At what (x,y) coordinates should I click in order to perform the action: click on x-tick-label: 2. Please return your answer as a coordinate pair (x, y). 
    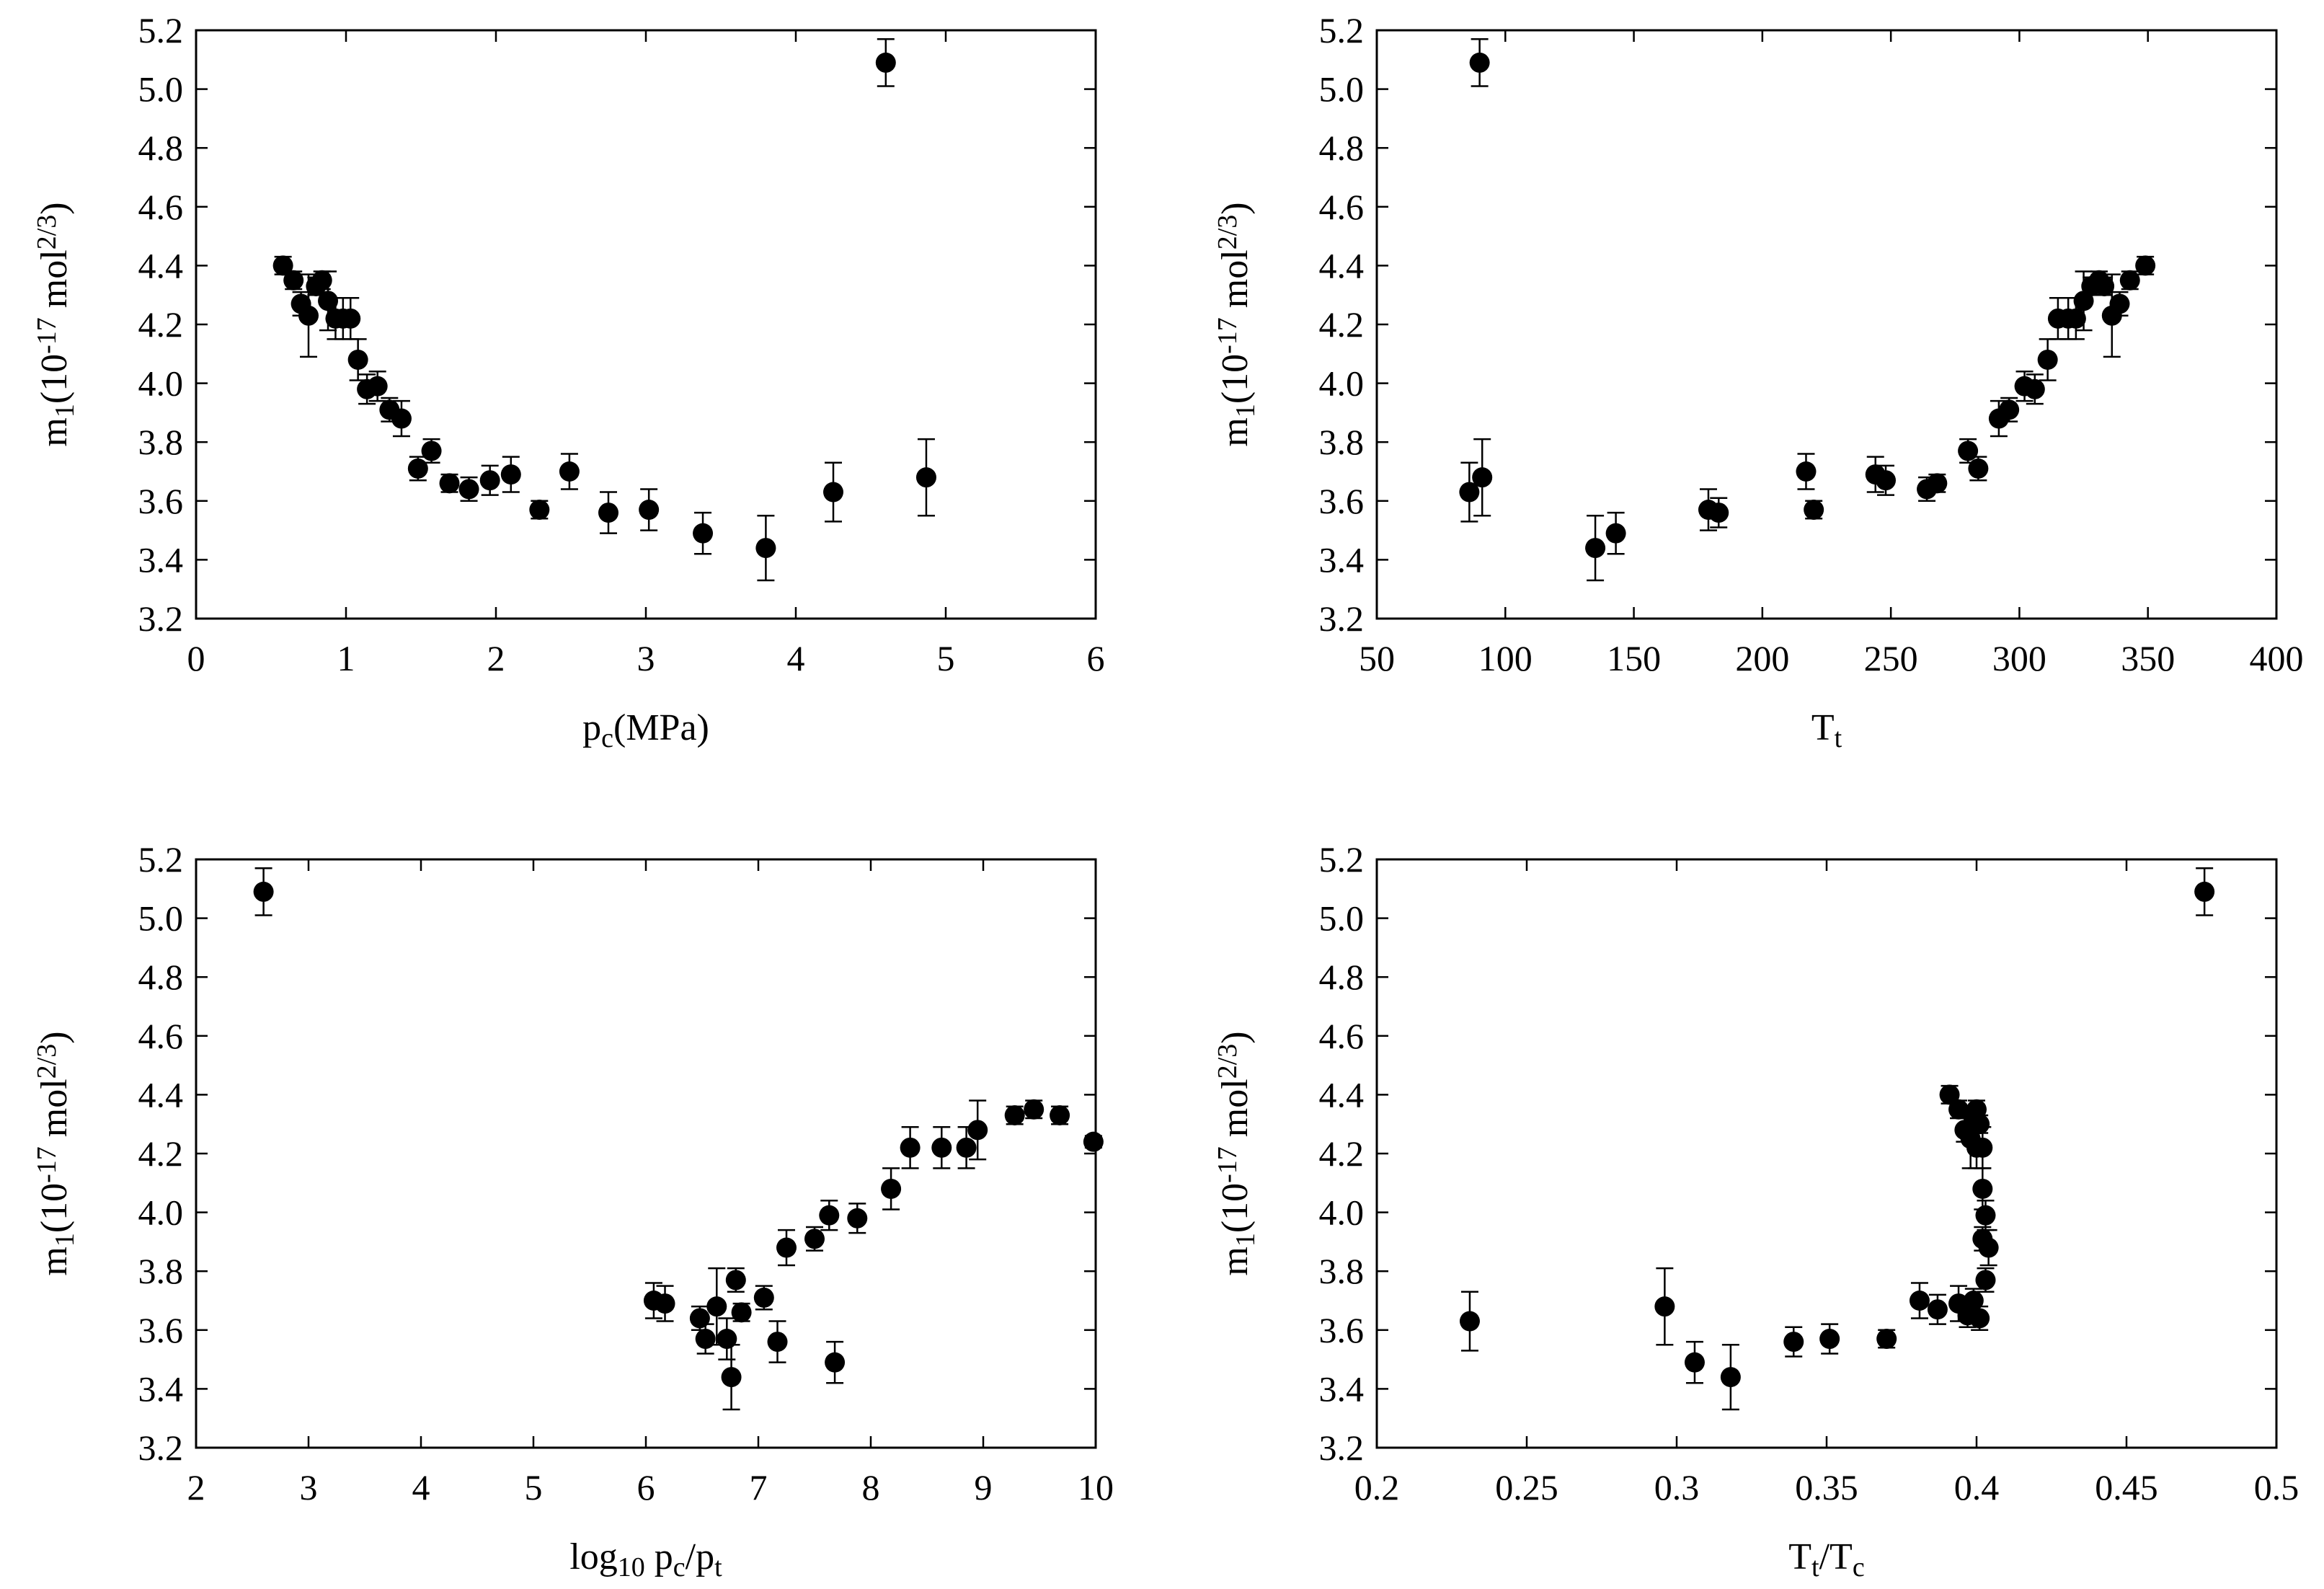
    Looking at the image, I should click on (196, 1487).